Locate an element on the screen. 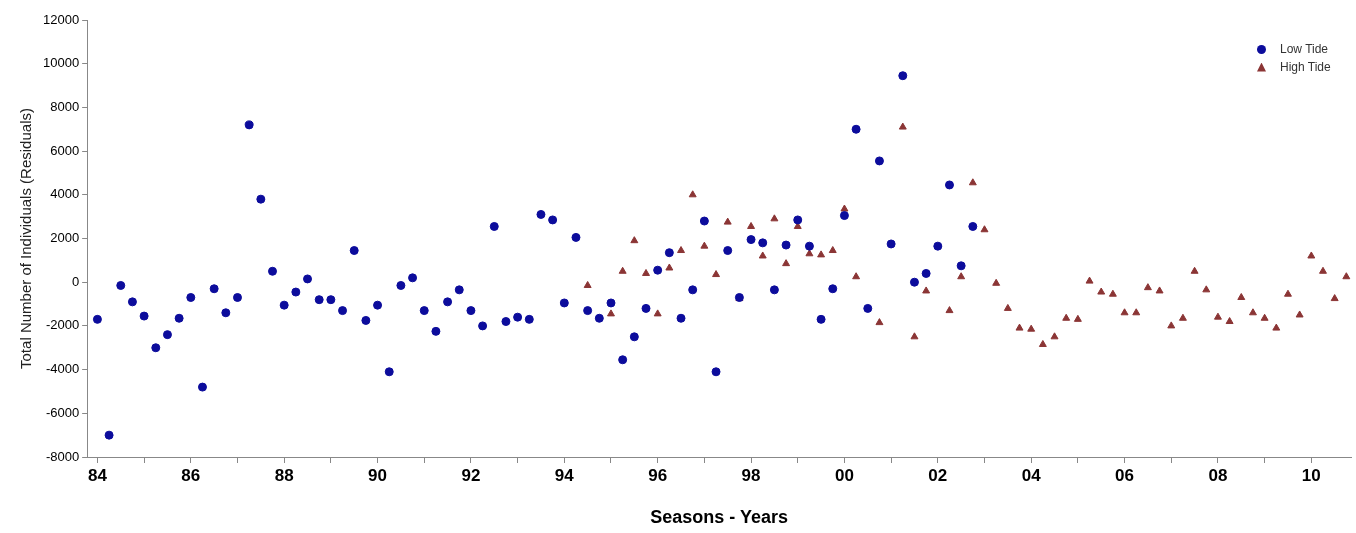 The image size is (1356, 533). legend-label: High Tide is located at coordinates (1305, 67).